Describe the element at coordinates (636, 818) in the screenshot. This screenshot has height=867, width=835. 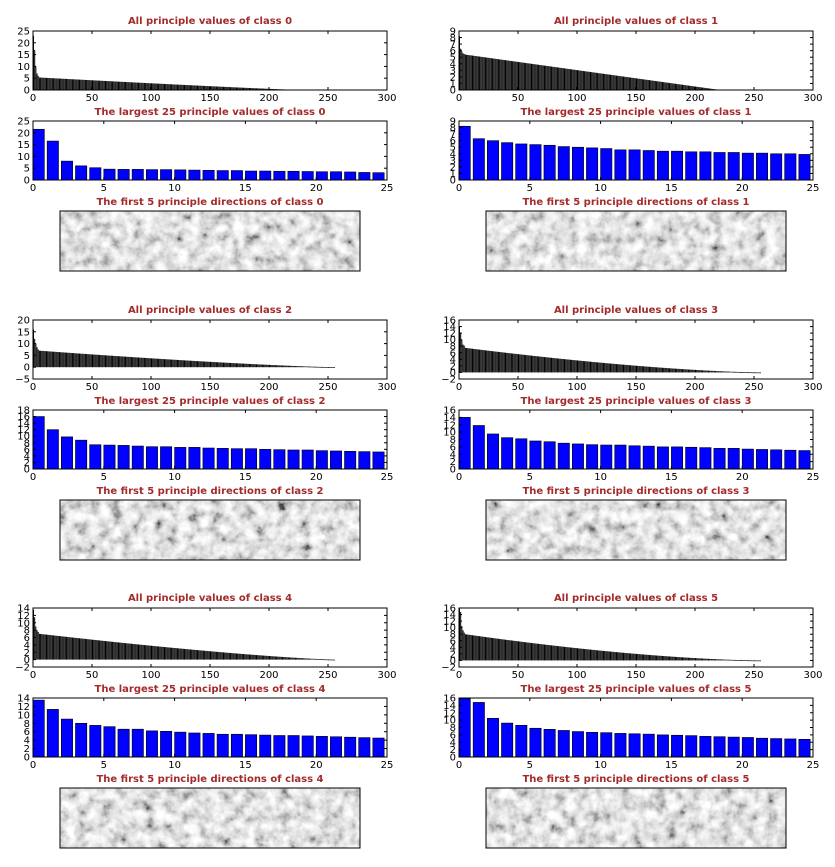
I see `principle-directions-frame` at that location.